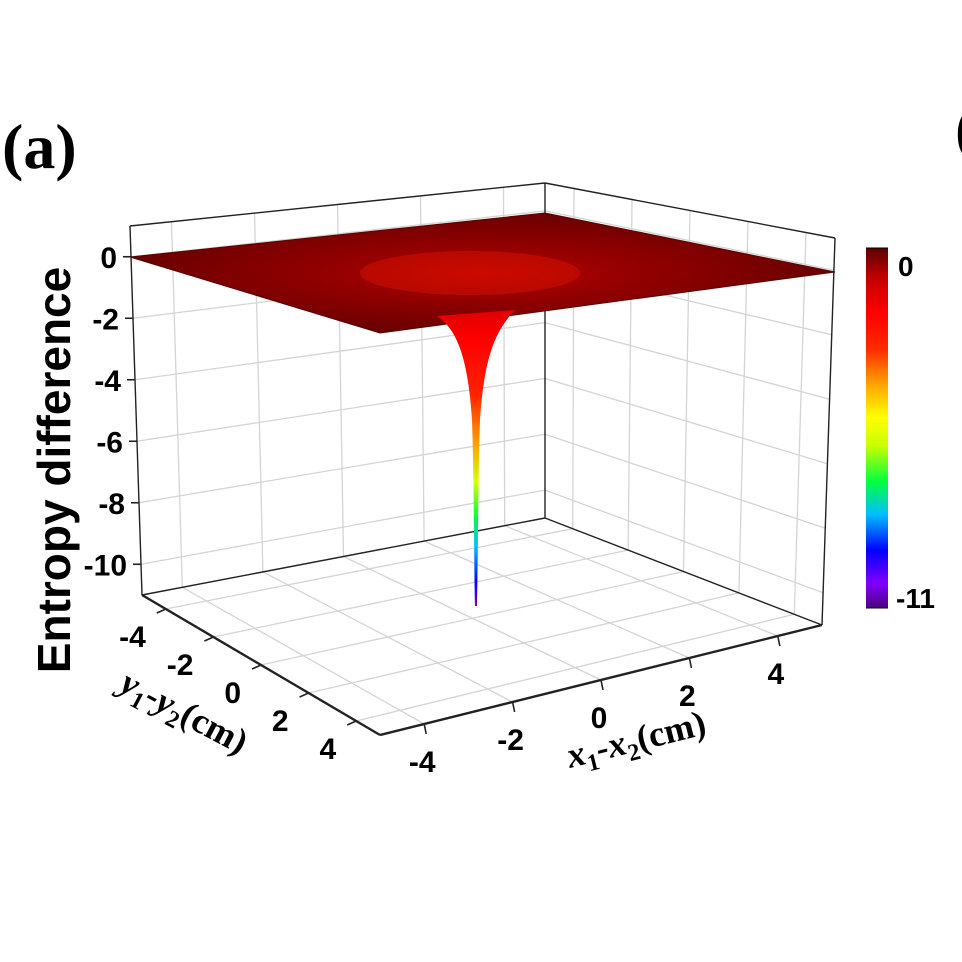 The width and height of the screenshot is (962, 962). I want to click on z-axis-label: Entropy difference, so click(54, 470).